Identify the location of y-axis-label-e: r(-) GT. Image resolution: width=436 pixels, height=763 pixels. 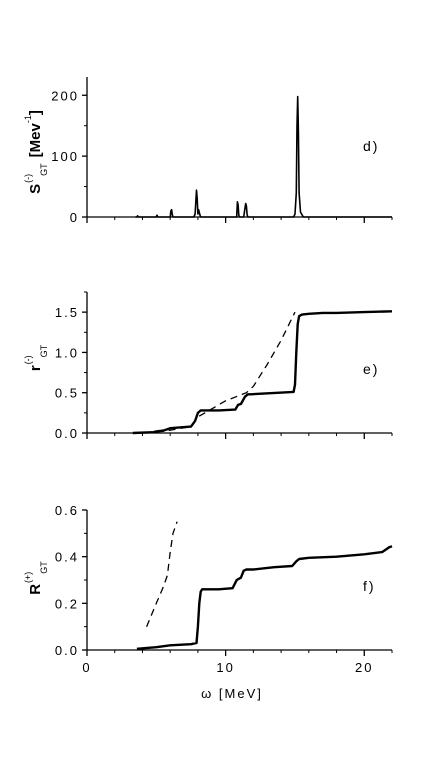
(36, 357).